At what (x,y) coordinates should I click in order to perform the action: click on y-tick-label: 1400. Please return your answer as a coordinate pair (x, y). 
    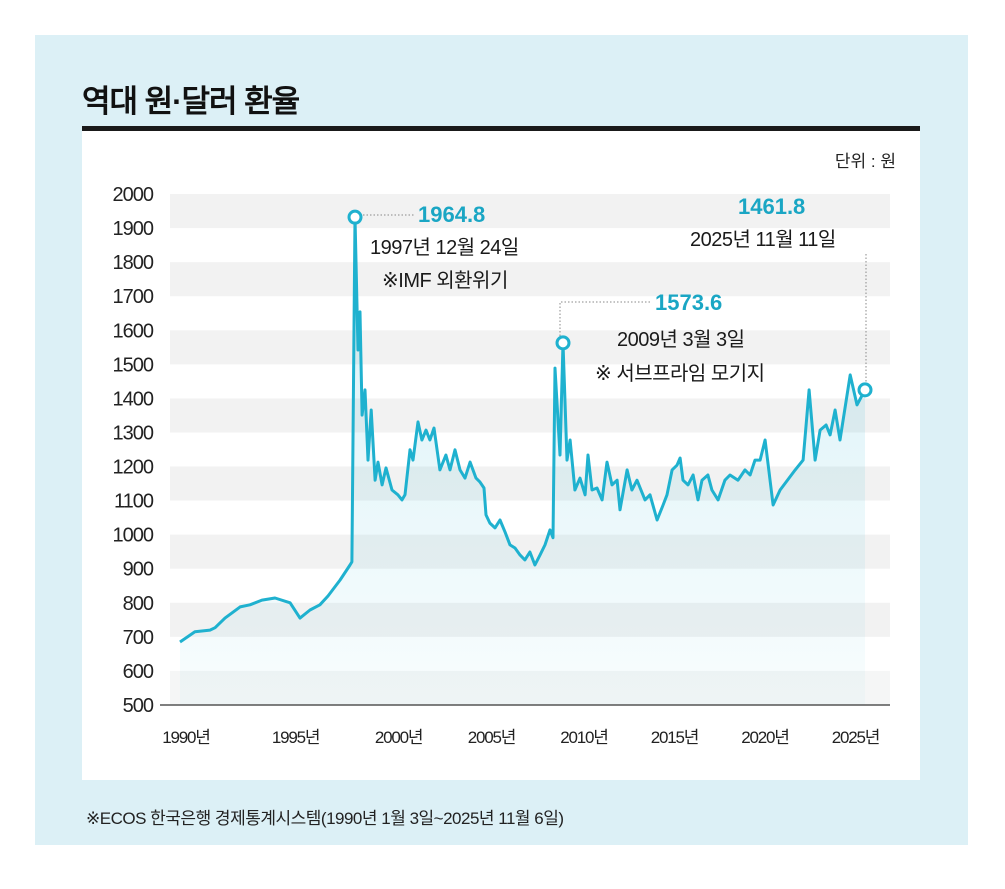
    Looking at the image, I should click on (133, 399).